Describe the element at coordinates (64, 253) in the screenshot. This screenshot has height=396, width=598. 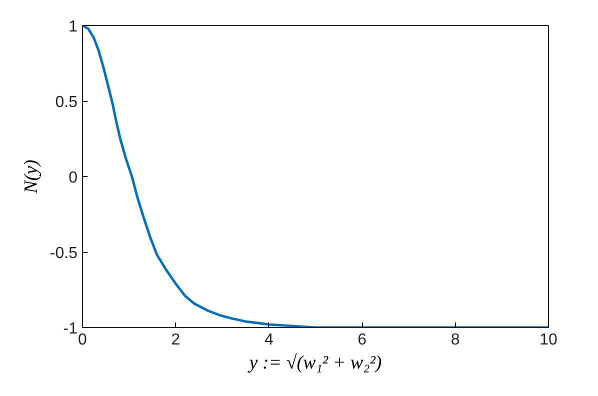
I see `y-tick-label: -0.5` at that location.